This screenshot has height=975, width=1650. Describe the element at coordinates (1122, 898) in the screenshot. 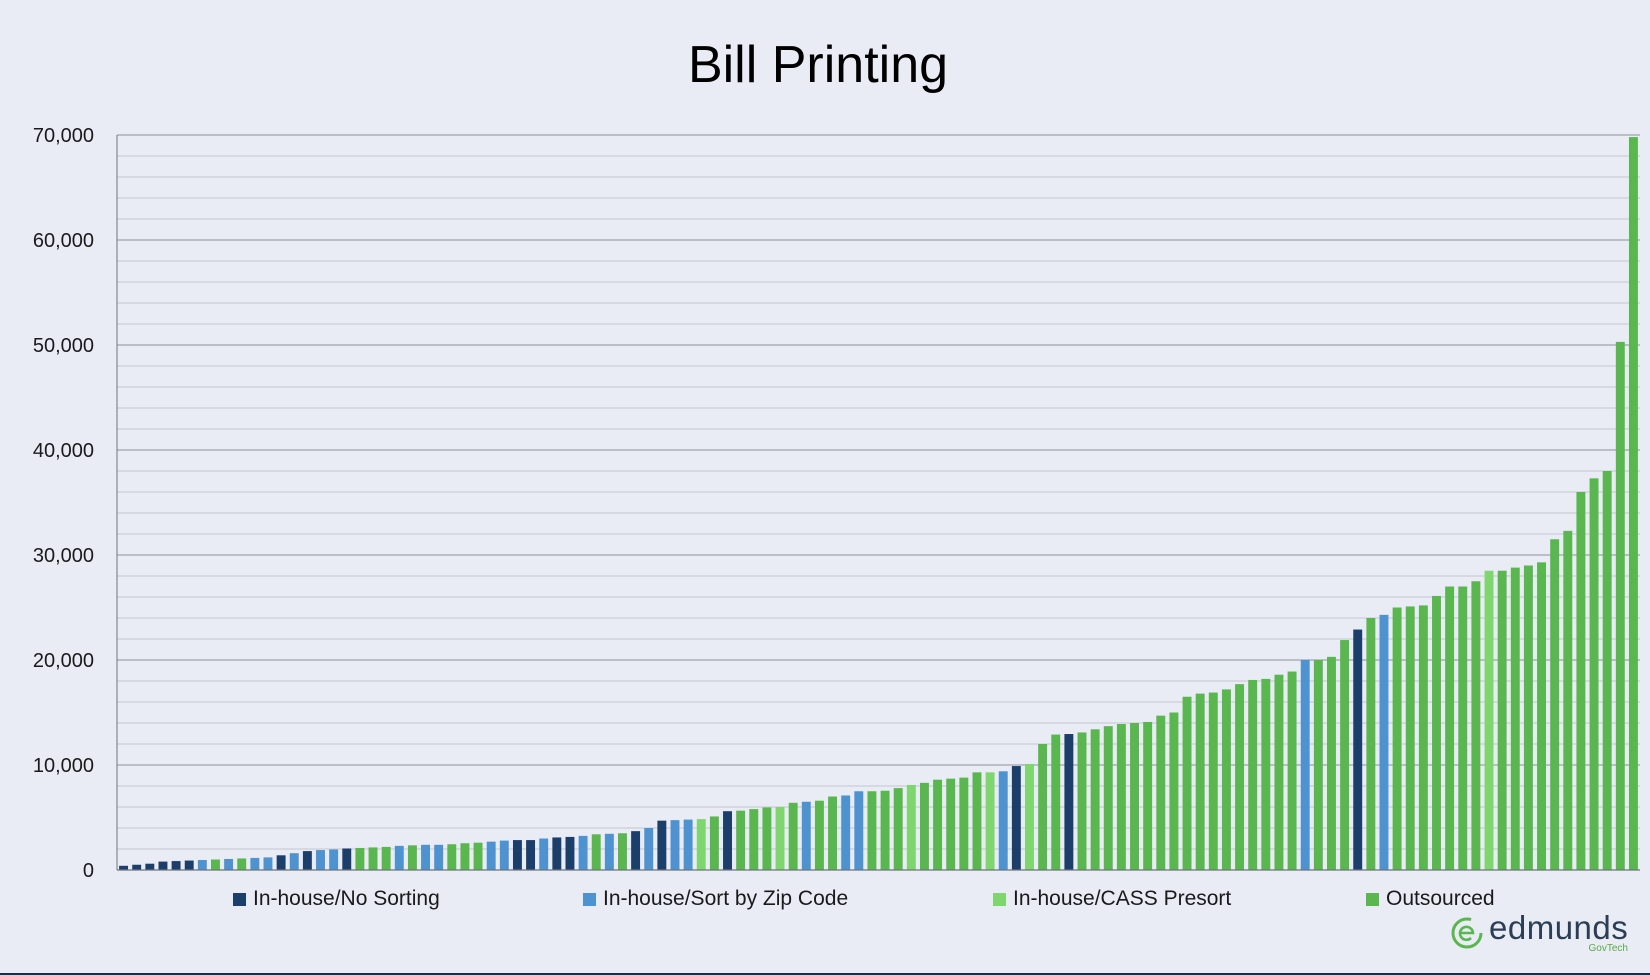

I see `legend-label: In-house/CASS Presort` at that location.